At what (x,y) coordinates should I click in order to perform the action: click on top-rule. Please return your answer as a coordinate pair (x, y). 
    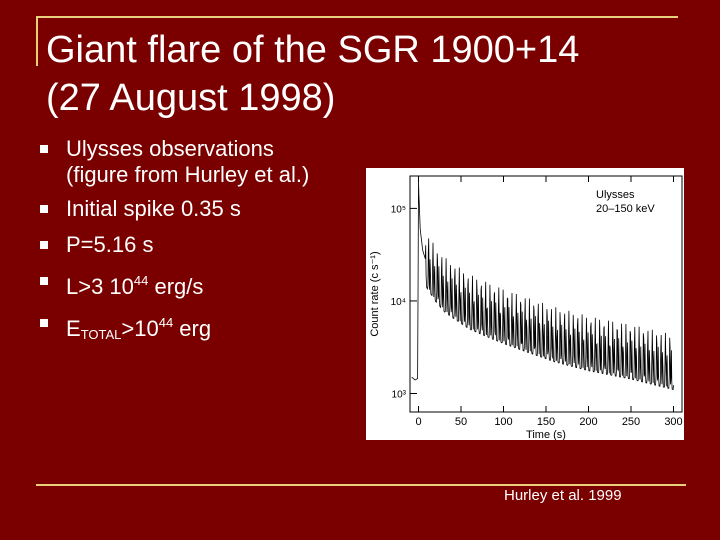
    Looking at the image, I should click on (357, 17).